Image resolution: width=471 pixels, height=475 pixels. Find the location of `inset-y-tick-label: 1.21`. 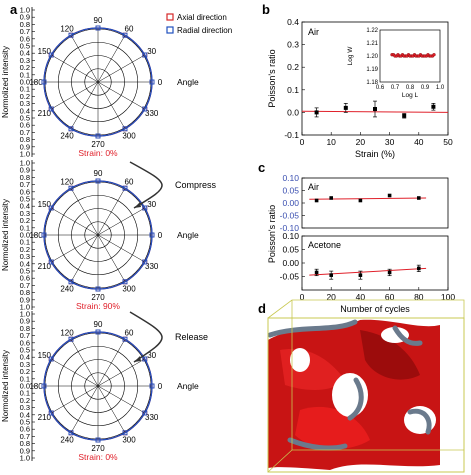

inset-y-tick-label: 1.21 is located at coordinates (372, 44).